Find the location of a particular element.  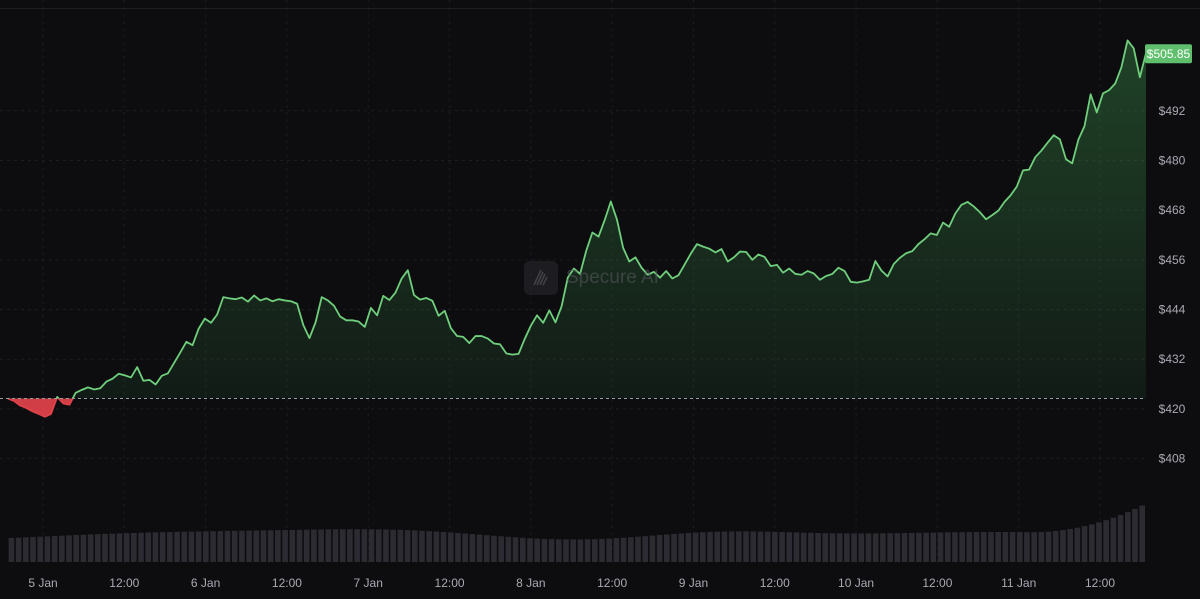

watermark: Specure AI is located at coordinates (591, 278).